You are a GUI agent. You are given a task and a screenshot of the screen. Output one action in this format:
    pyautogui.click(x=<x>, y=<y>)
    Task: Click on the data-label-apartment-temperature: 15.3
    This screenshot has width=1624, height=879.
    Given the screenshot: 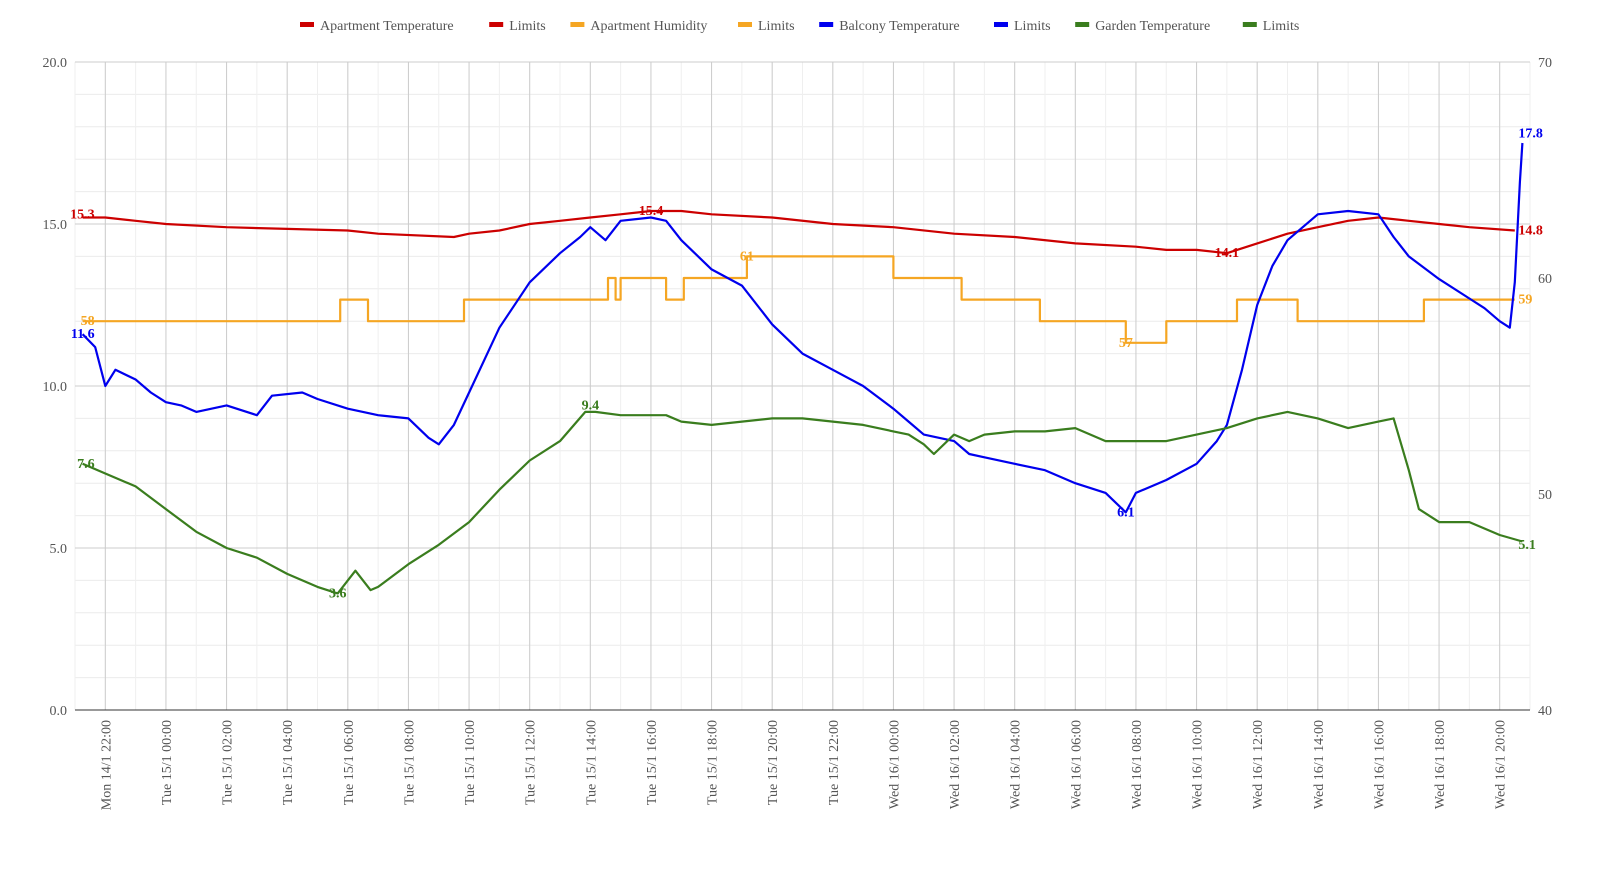 What is the action you would take?
    pyautogui.click(x=82, y=214)
    